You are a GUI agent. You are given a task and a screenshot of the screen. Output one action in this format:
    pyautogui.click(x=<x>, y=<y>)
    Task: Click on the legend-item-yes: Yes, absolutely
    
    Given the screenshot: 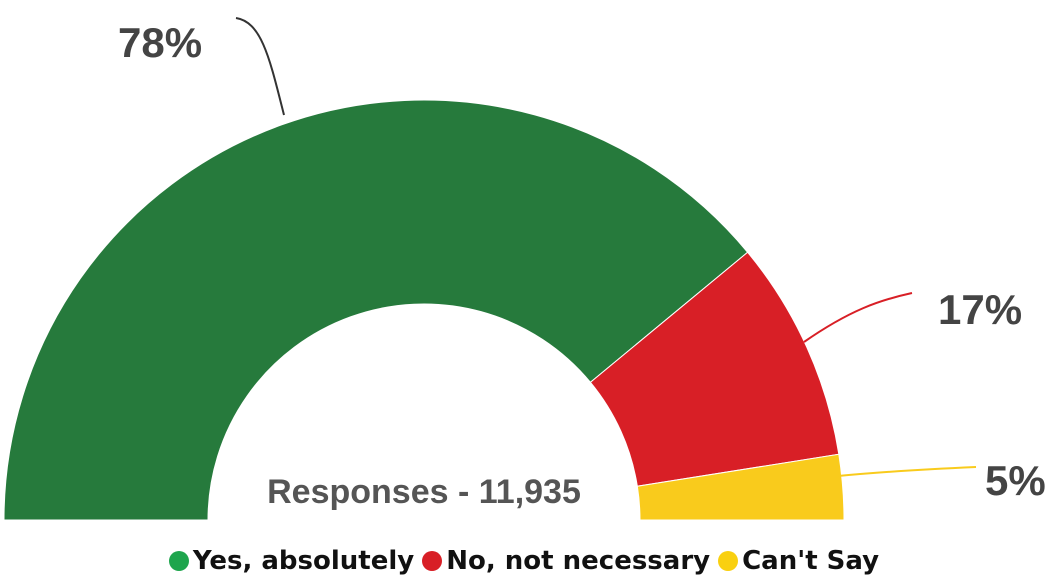 What is the action you would take?
    pyautogui.click(x=291, y=561)
    